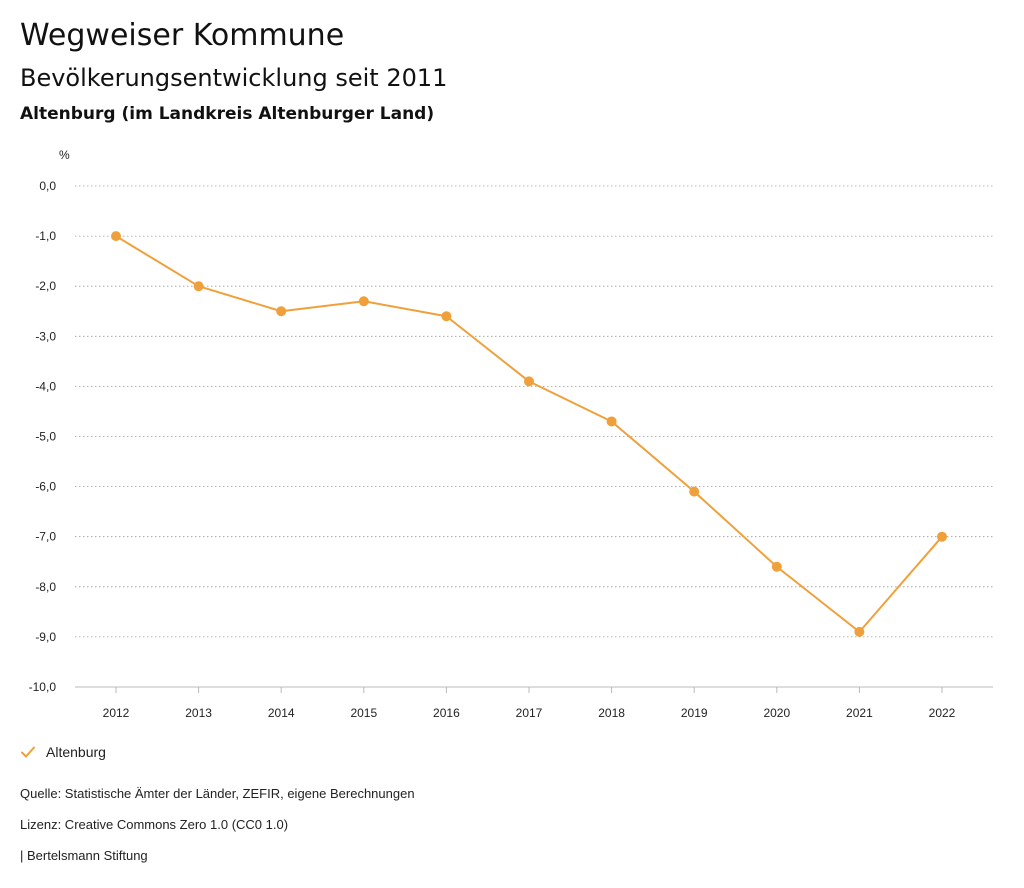 The width and height of the screenshot is (1024, 888). I want to click on legend-item-altenburg: Altenburg, so click(63, 752).